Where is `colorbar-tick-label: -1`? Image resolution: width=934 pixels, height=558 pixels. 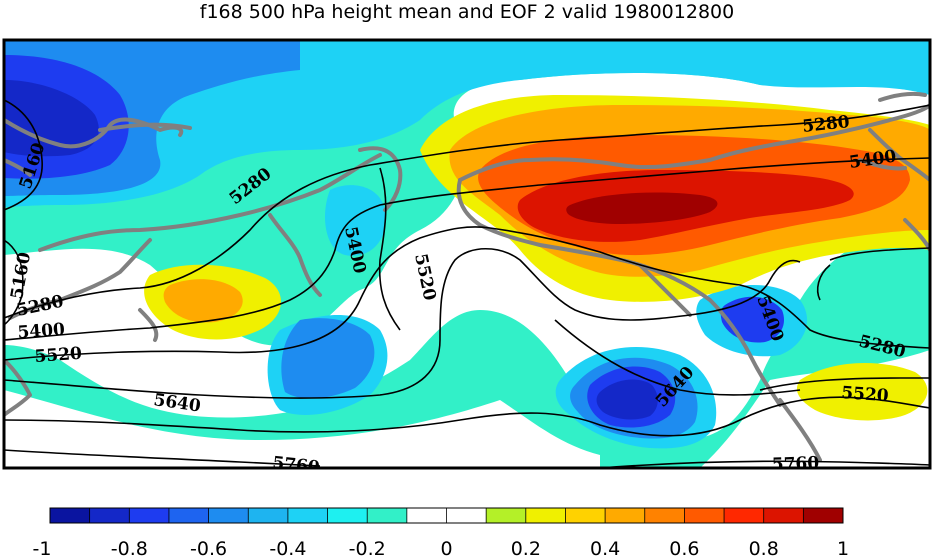
colorbar-tick-label: -1 is located at coordinates (42, 548).